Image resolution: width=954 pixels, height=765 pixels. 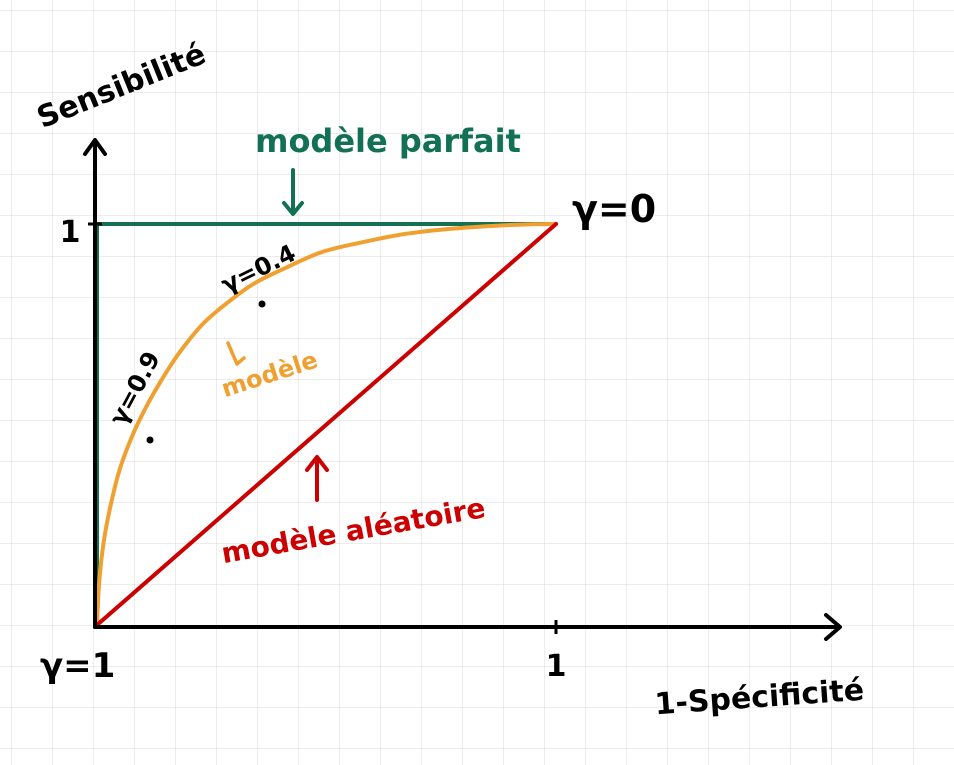 I want to click on annotation-gamma-0: γ=0, so click(x=614, y=209).